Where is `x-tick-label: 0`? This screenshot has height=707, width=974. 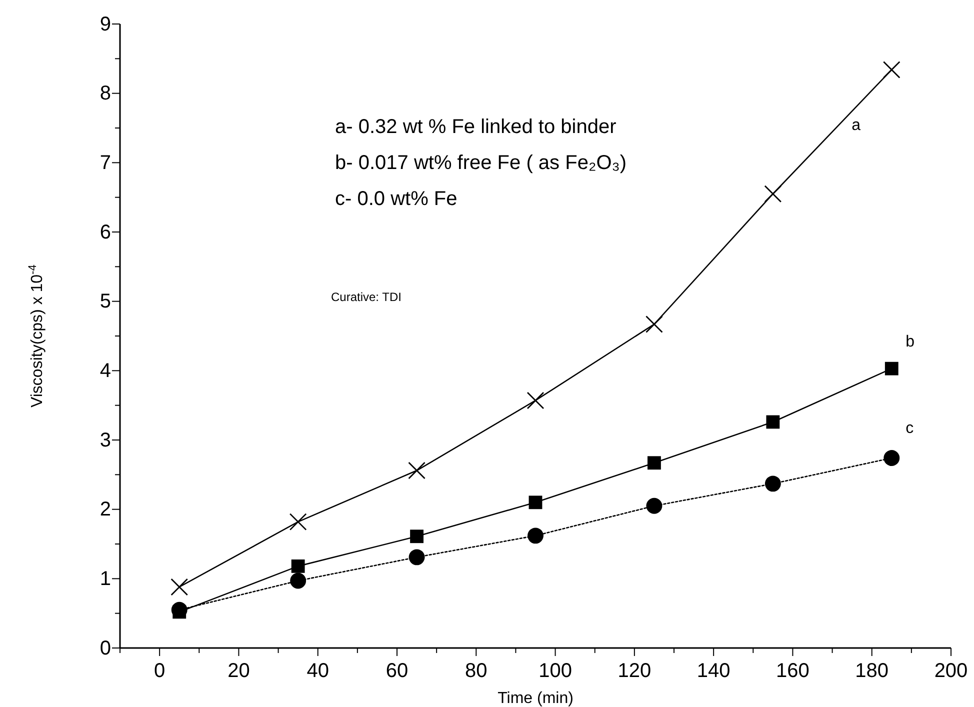 x-tick-label: 0 is located at coordinates (160, 671).